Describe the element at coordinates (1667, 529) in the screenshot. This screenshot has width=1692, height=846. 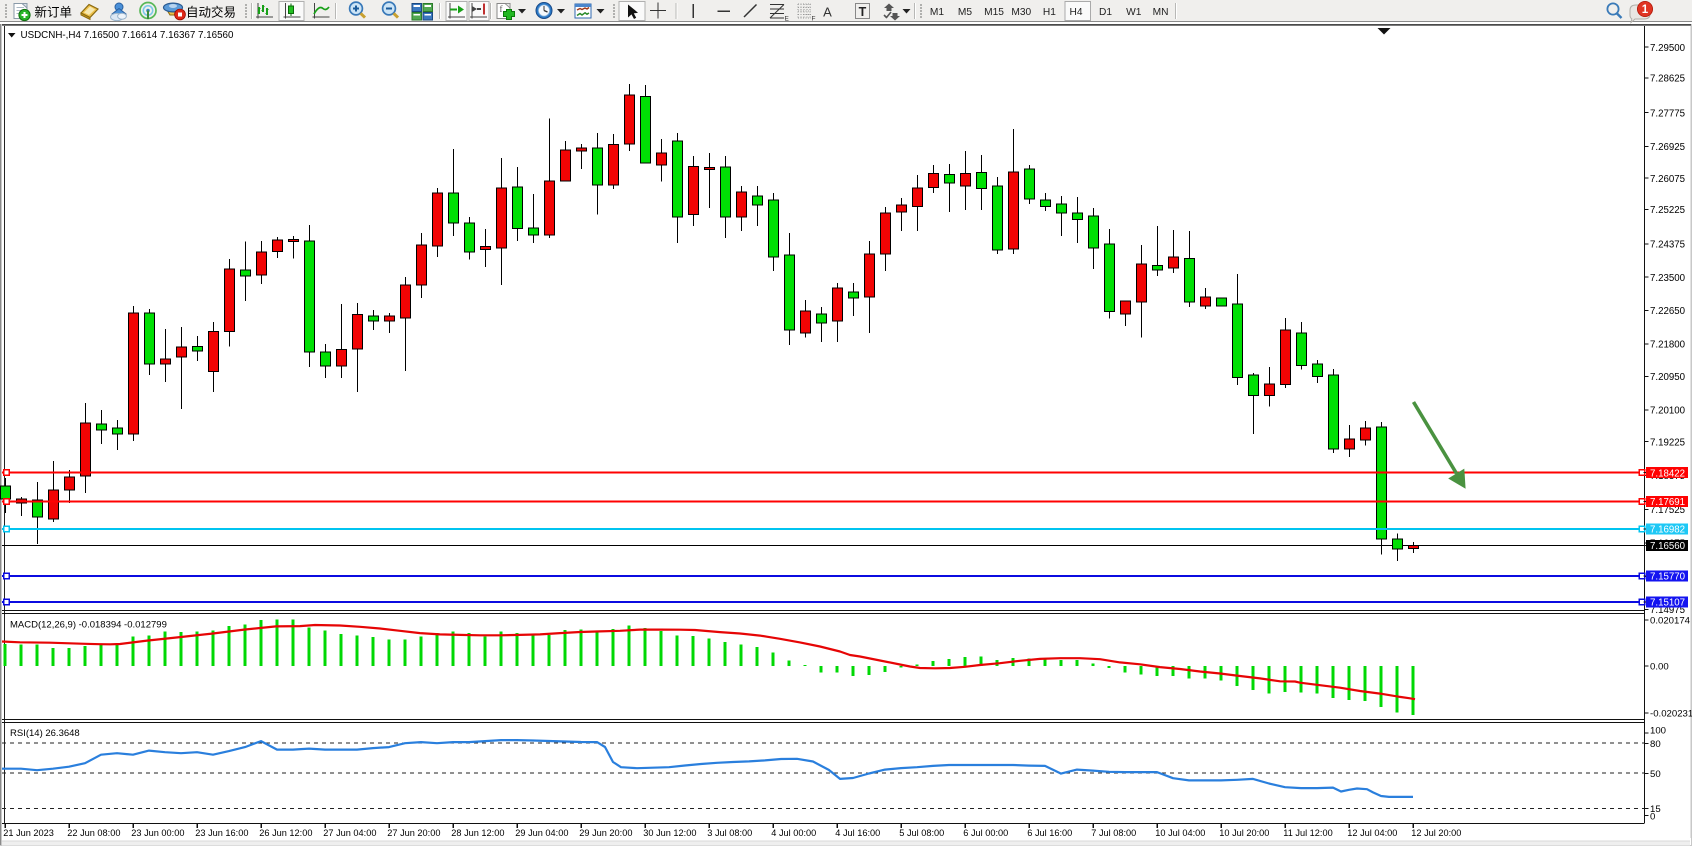
I see `svg-text: 7.16982` at that location.